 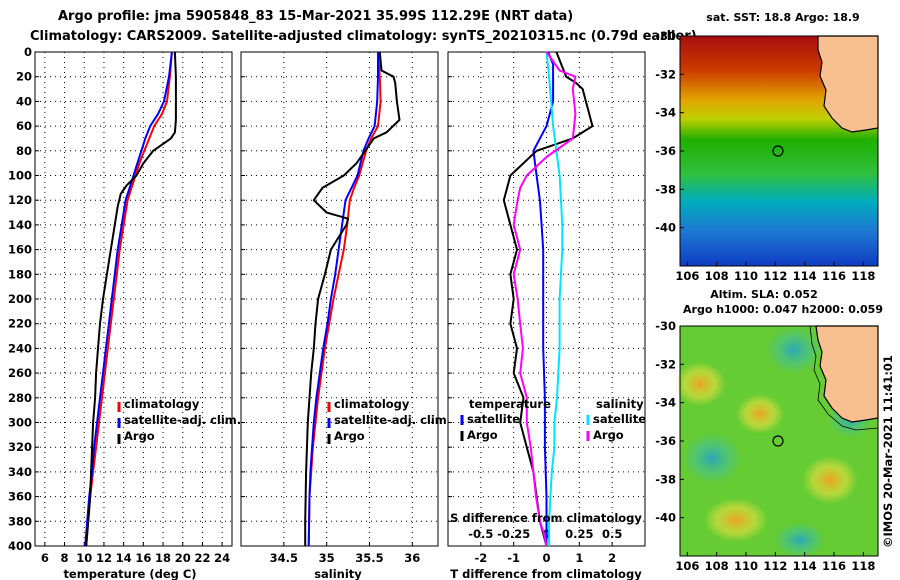 What do you see at coordinates (888, 451) in the screenshot?
I see `imos-watermark: ©IMOS 20-Mar-2021 11:41:01` at bounding box center [888, 451].